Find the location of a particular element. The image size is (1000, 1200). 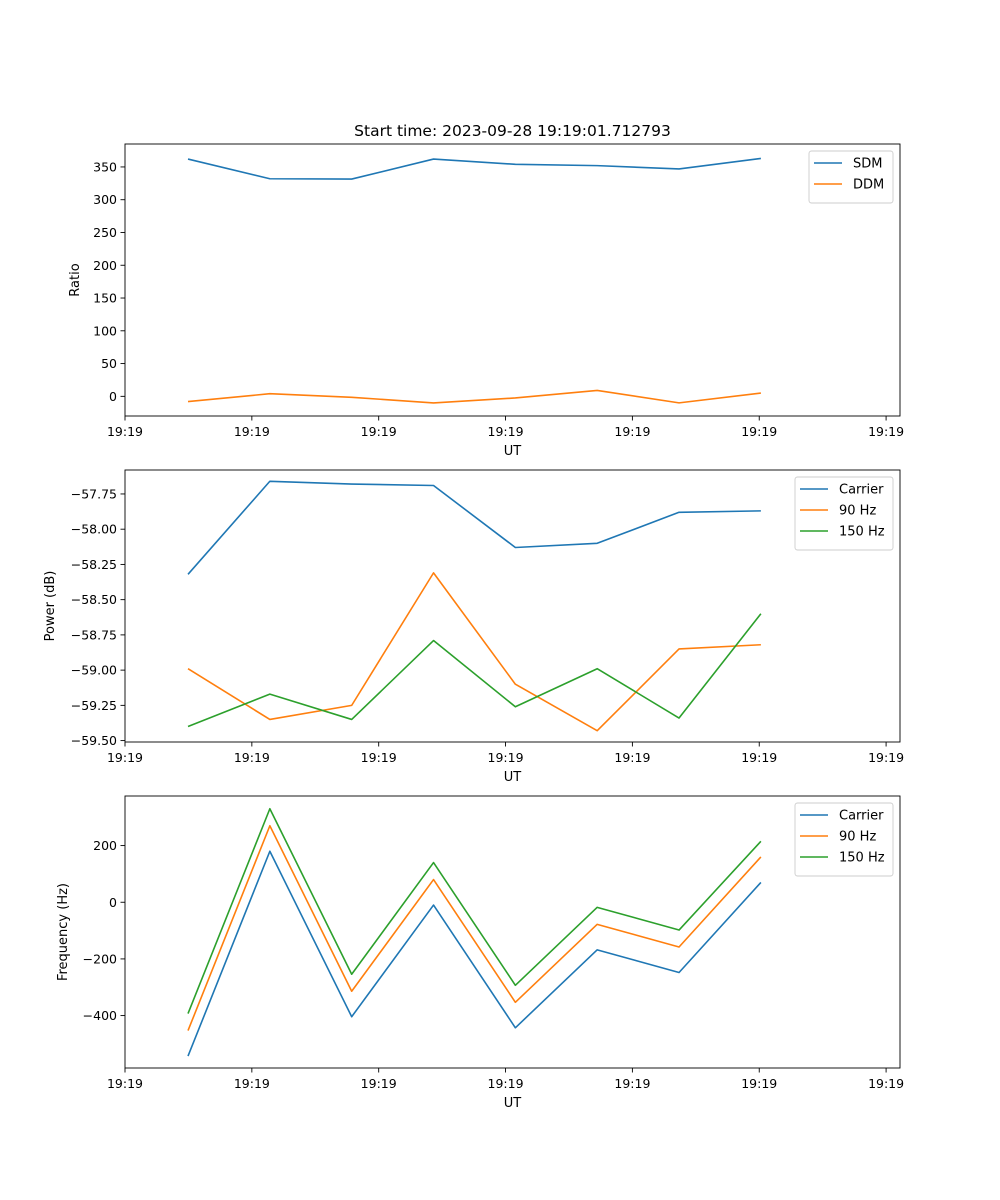

chart-title: Start time: 2023-09-28 19:19:01.712793 is located at coordinates (512, 131).